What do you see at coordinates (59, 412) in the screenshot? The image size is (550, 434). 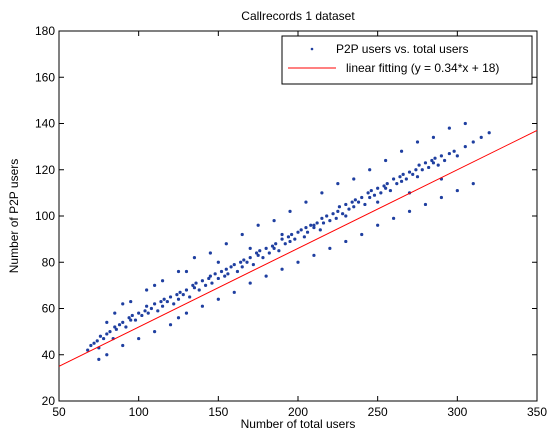 I see `x-tick-label: 50` at bounding box center [59, 412].